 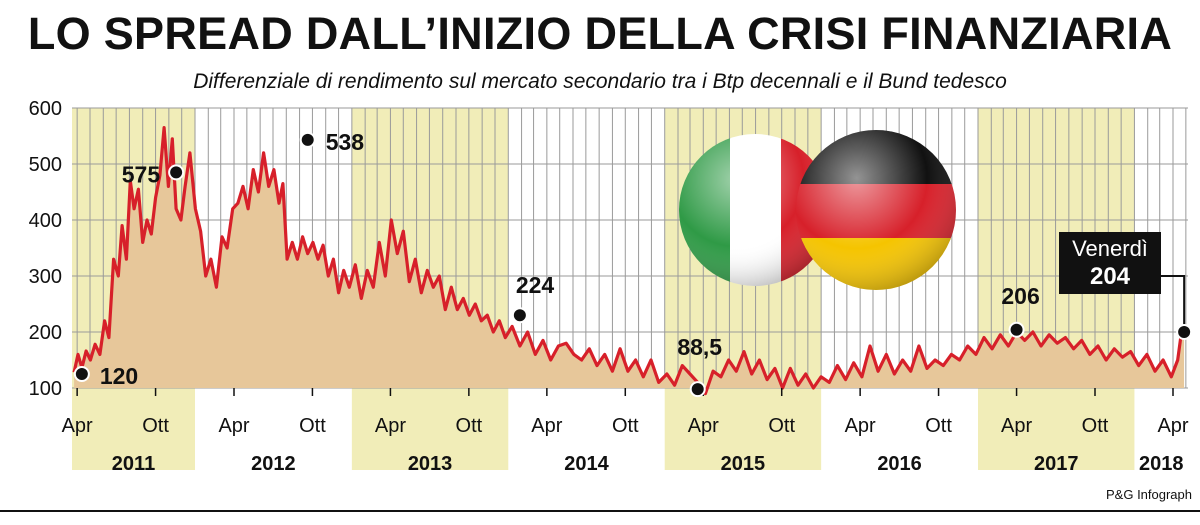 What do you see at coordinates (1020, 296) in the screenshot?
I see `annotation-label: 206` at bounding box center [1020, 296].